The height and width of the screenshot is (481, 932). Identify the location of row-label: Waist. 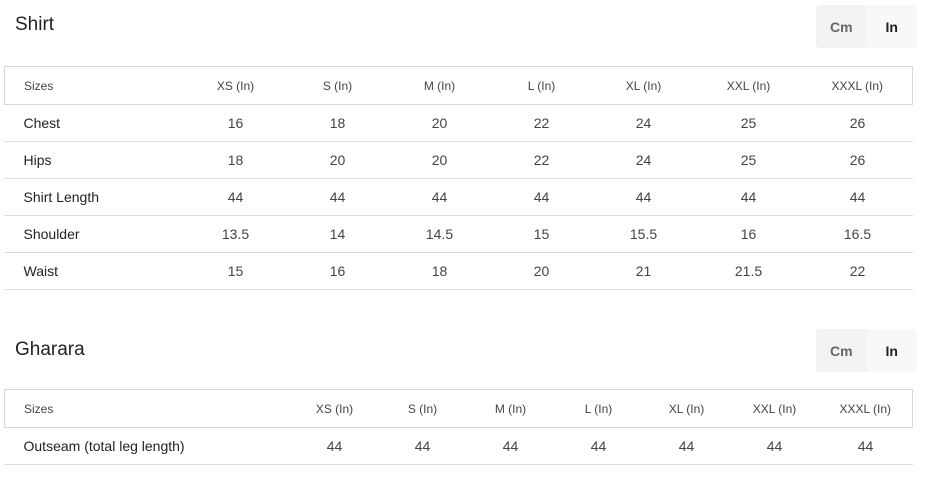
(94, 271).